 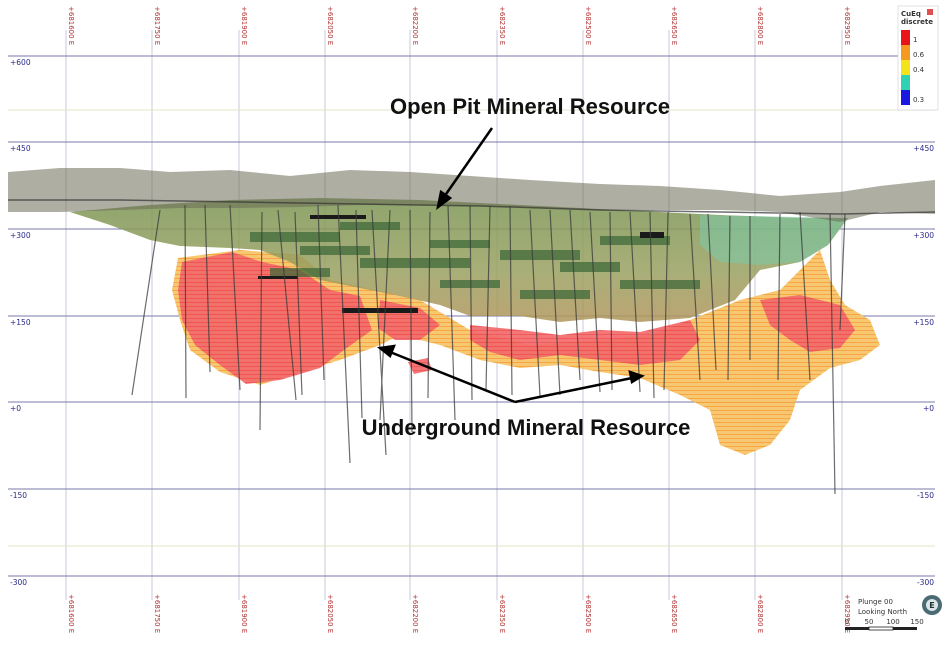 I want to click on elevation-label-right: +0, so click(x=928, y=408).